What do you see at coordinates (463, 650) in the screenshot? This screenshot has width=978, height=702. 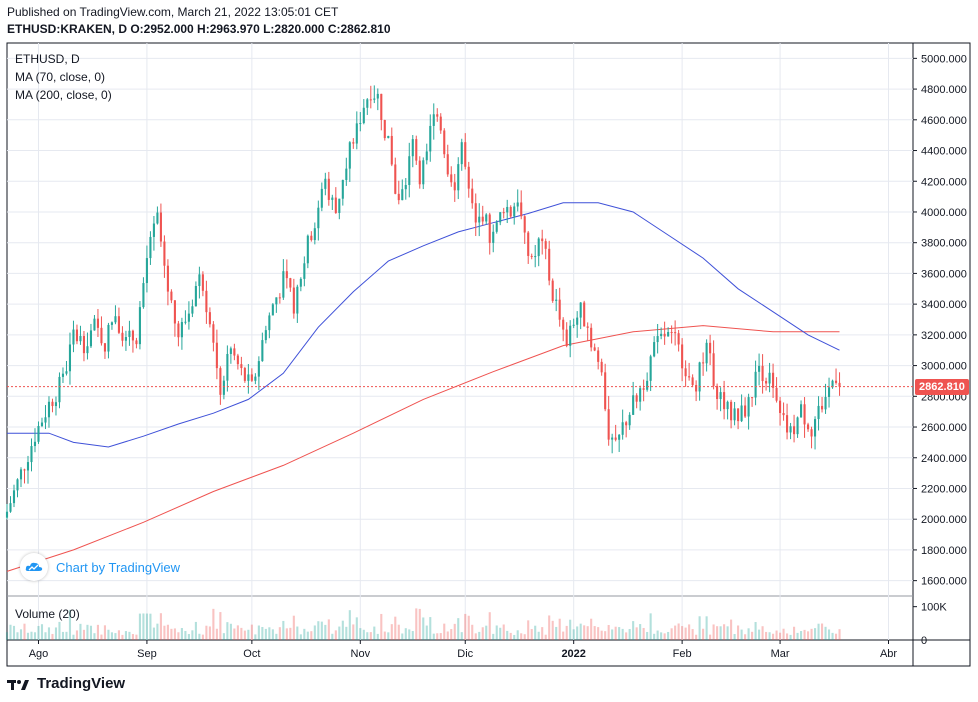 I see `time-axis-ticks: Ago Sep Oct Nov Dic 2022 Feb Mar Abr` at bounding box center [463, 650].